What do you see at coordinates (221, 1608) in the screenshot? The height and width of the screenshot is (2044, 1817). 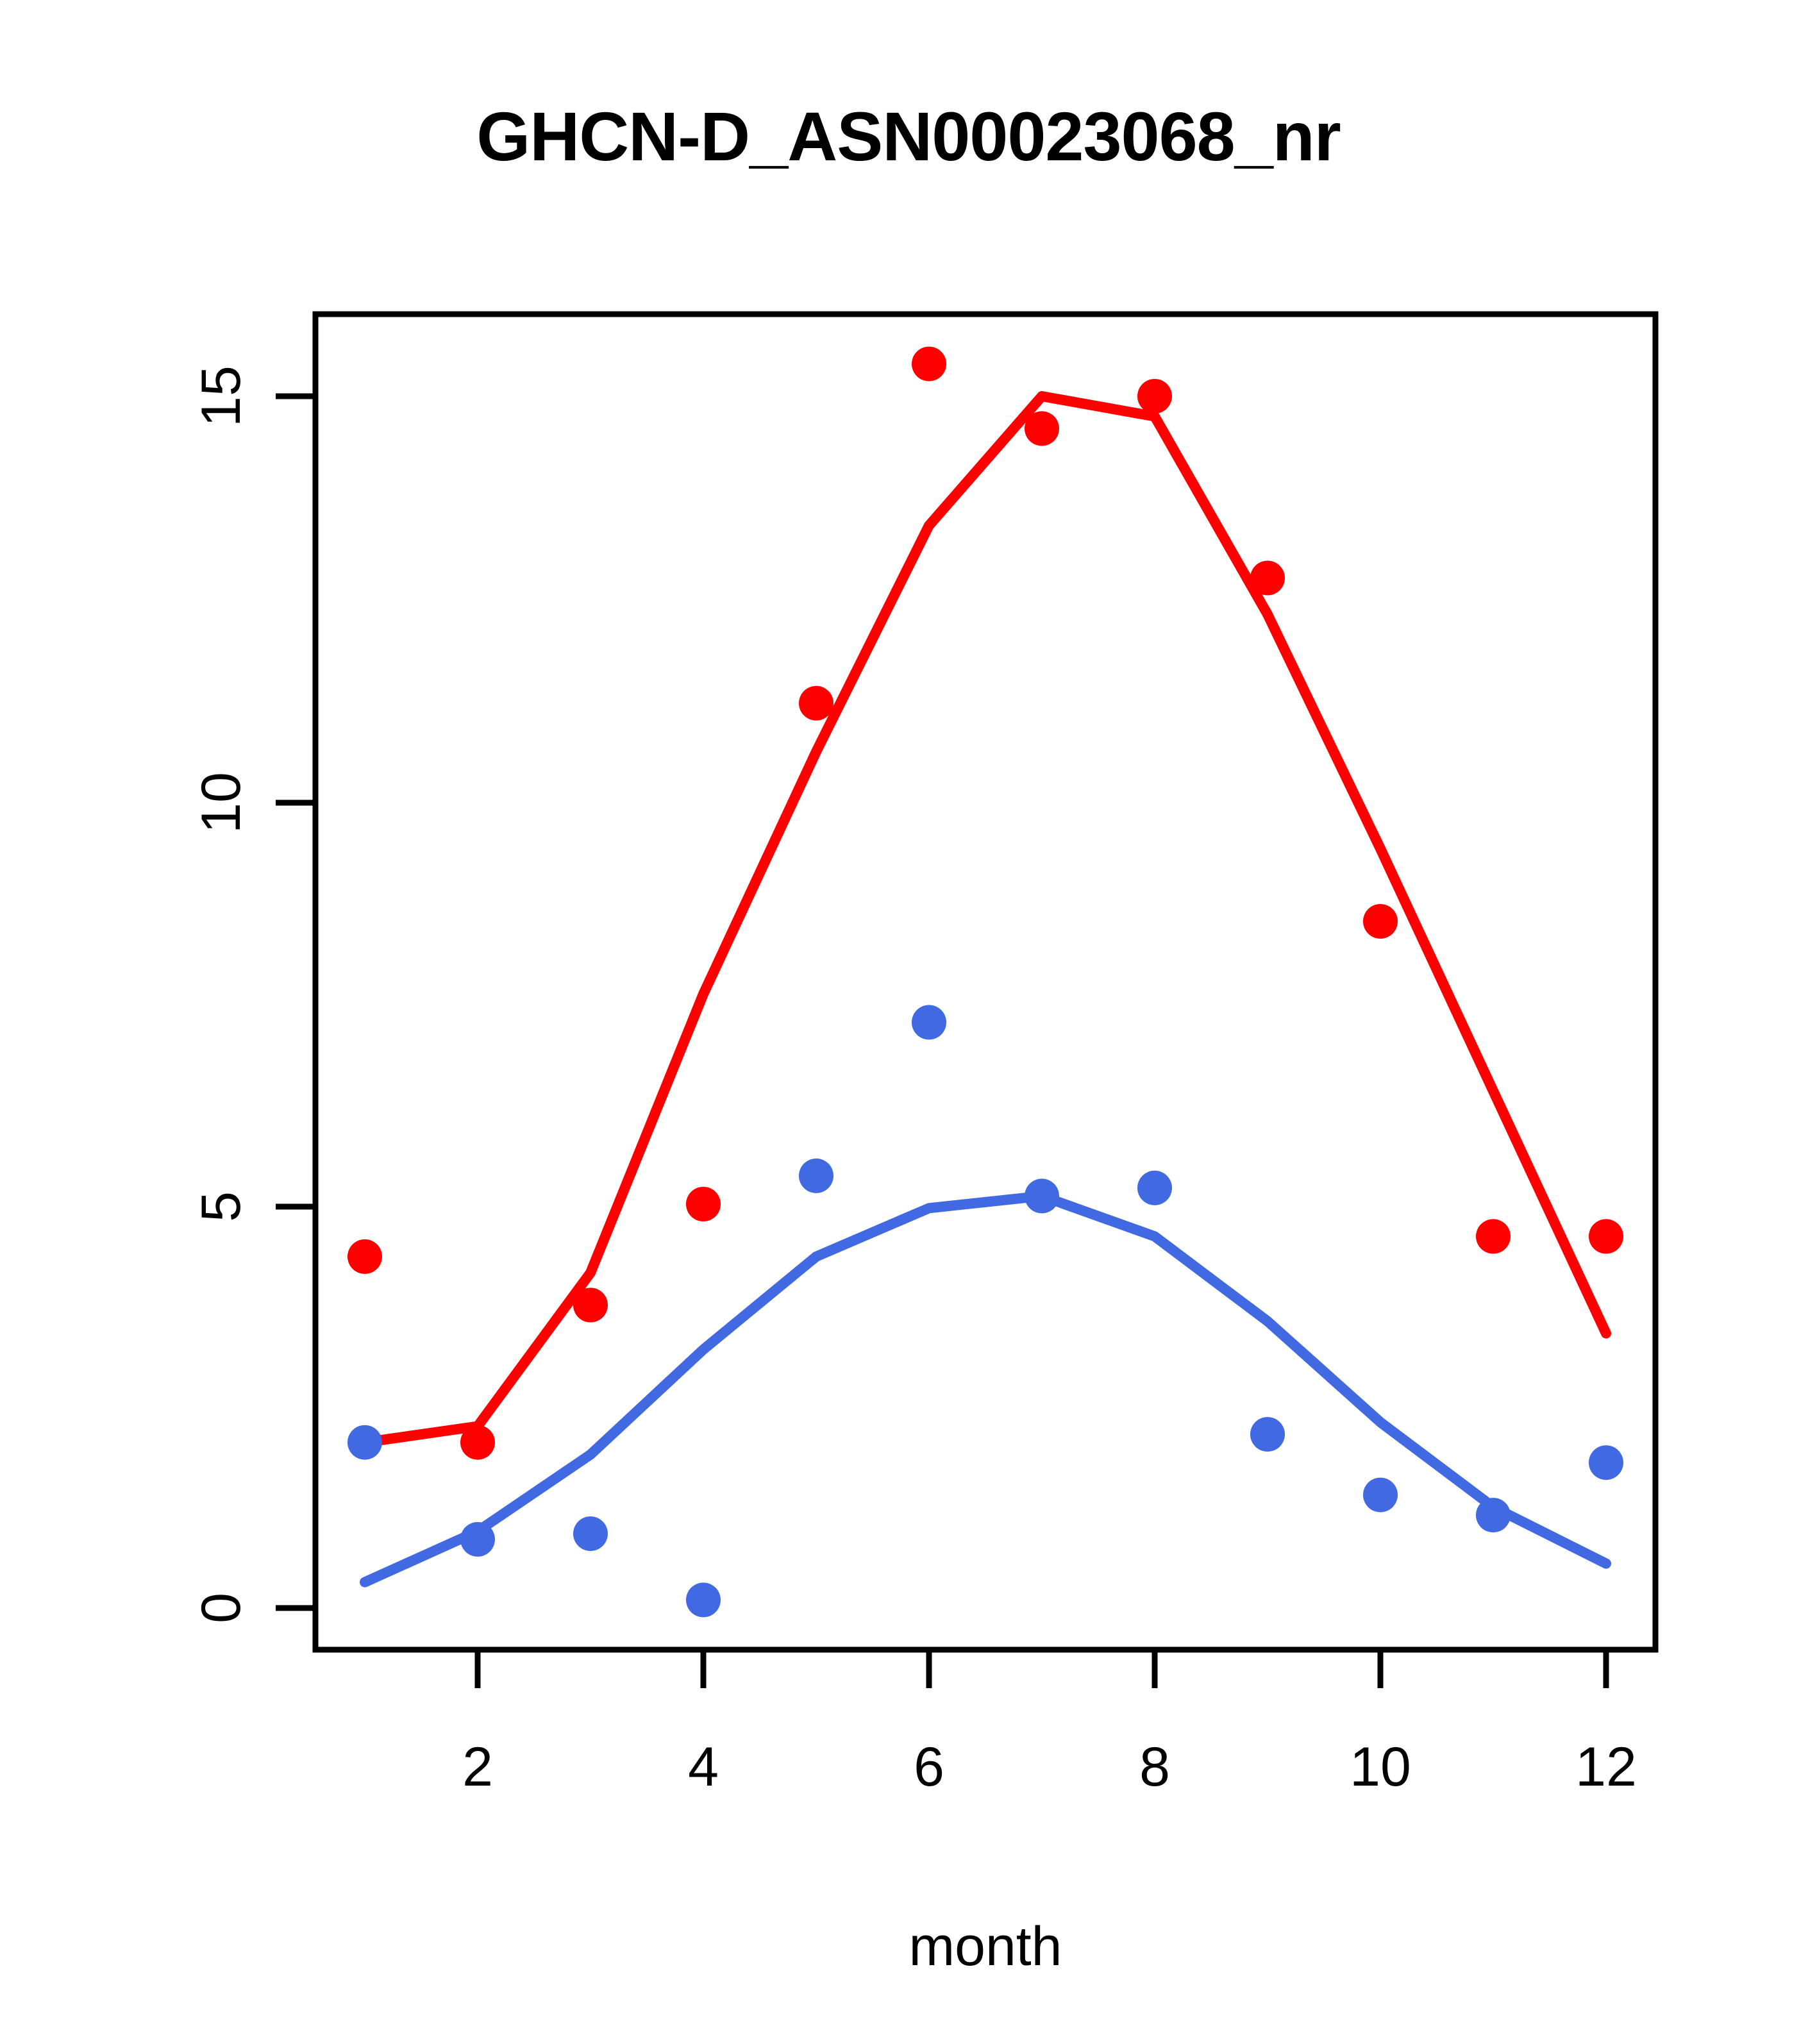 I see `y-tick-label-0: 0` at bounding box center [221, 1608].